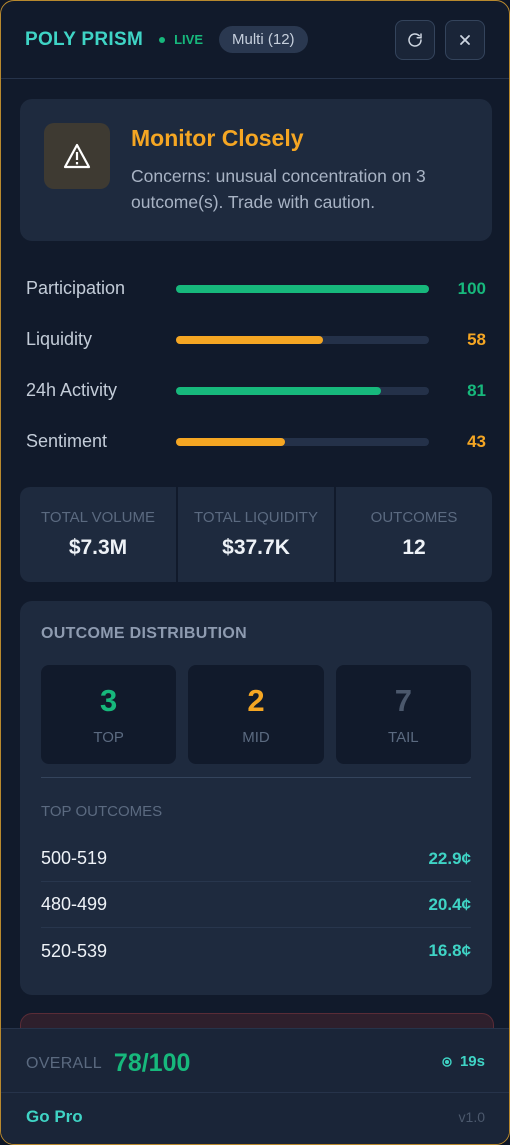  I want to click on outcome-price: 20.4¢, so click(449, 904).